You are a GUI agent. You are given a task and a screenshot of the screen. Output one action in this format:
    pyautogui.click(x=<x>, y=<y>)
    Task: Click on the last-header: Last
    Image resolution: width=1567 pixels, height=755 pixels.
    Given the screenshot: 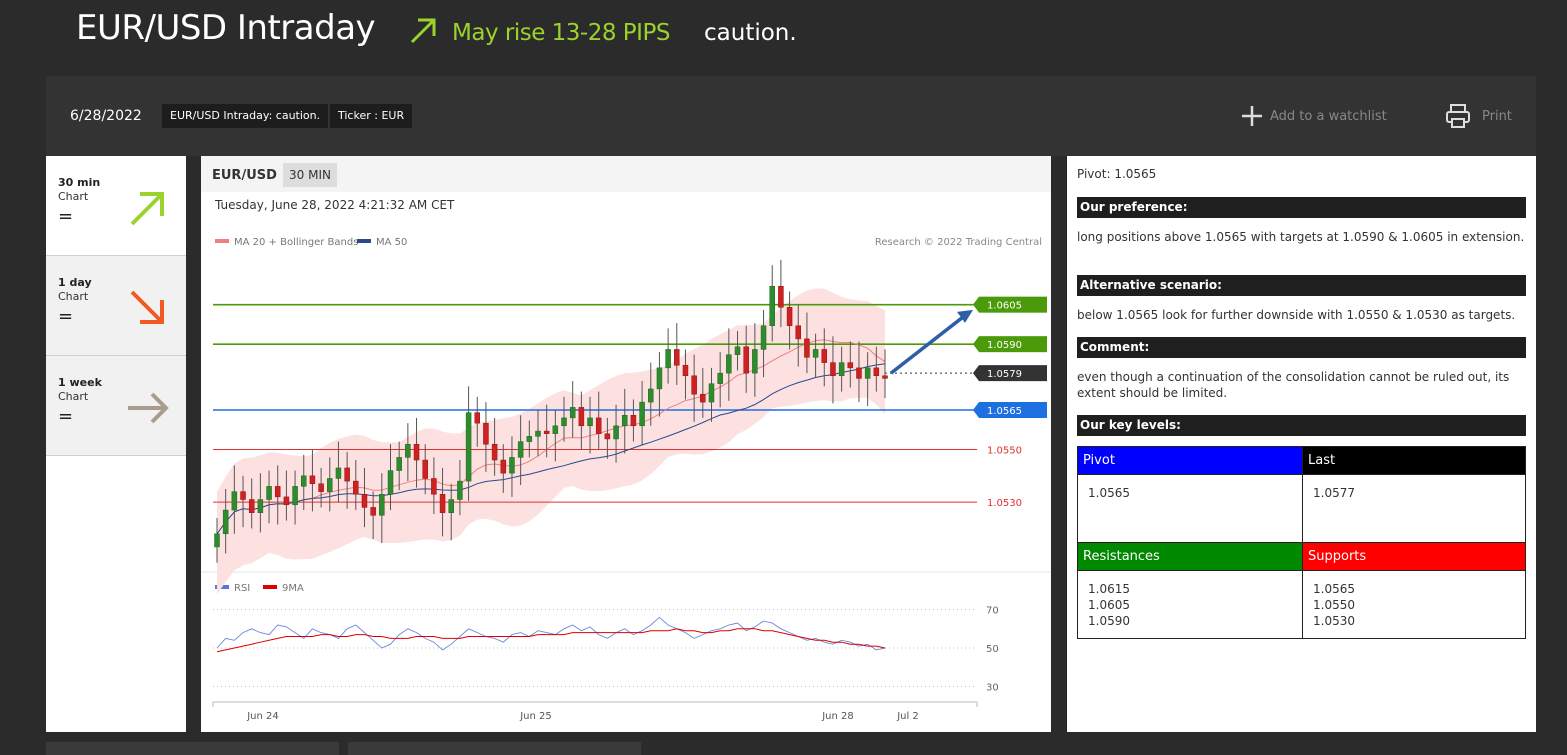 What is the action you would take?
    pyautogui.click(x=1414, y=460)
    